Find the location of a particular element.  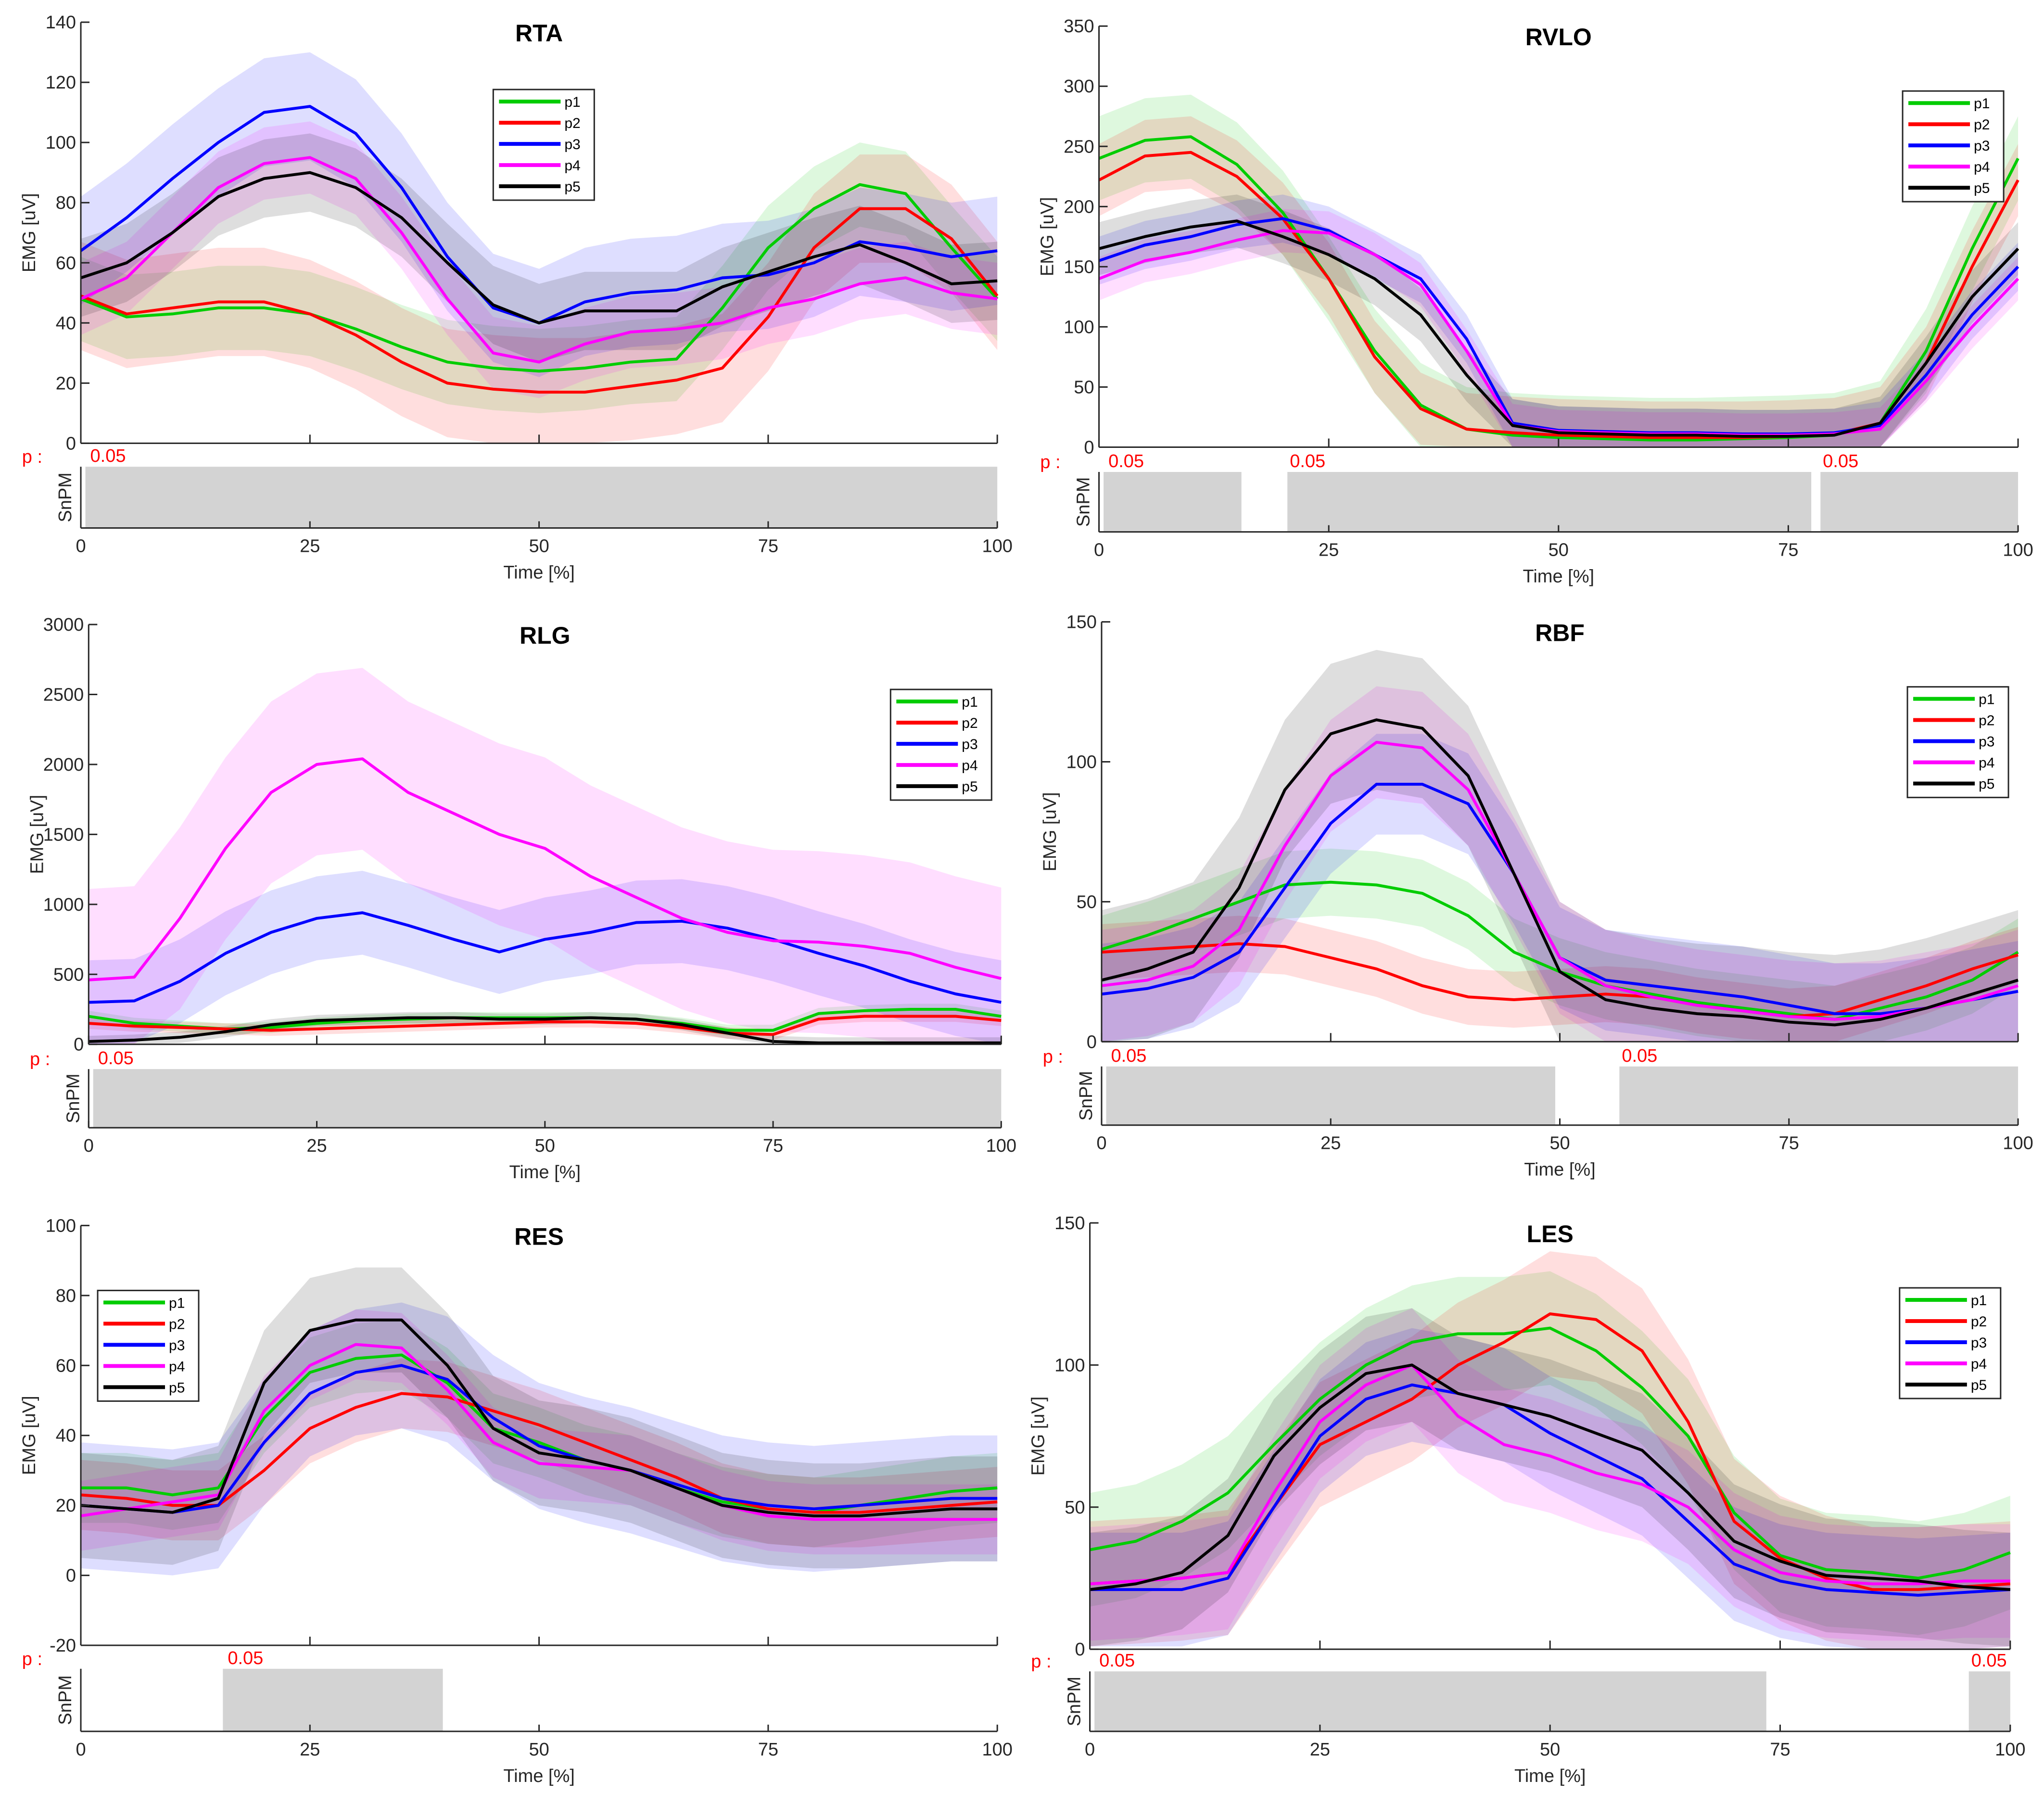

y-tick-label: 20 is located at coordinates (66, 383).